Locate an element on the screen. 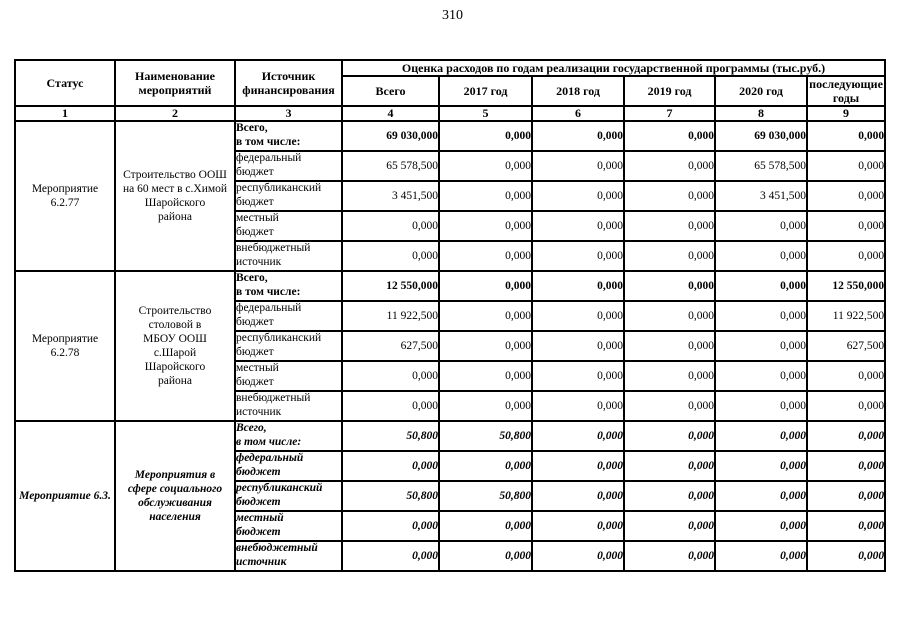 Image resolution: width=905 pixels, height=640 pixels. value-cell: 12 550,000 is located at coordinates (846, 286).